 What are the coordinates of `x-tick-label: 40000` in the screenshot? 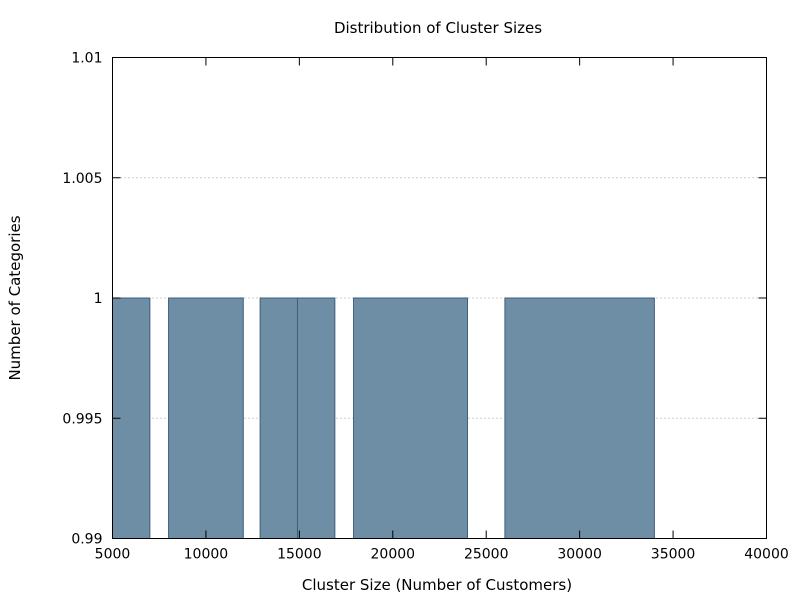 It's located at (766, 555).